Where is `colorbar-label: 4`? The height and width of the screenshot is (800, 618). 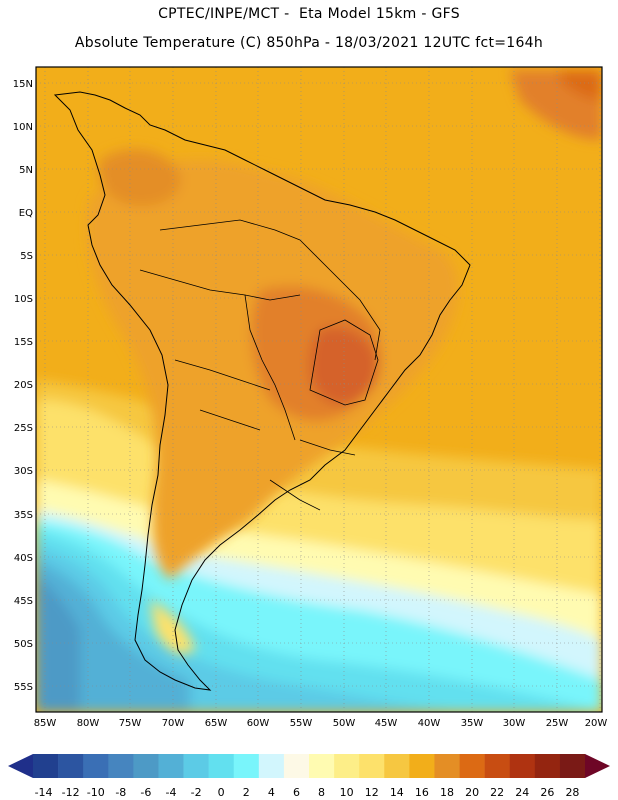
colorbar-label: 4 is located at coordinates (271, 792).